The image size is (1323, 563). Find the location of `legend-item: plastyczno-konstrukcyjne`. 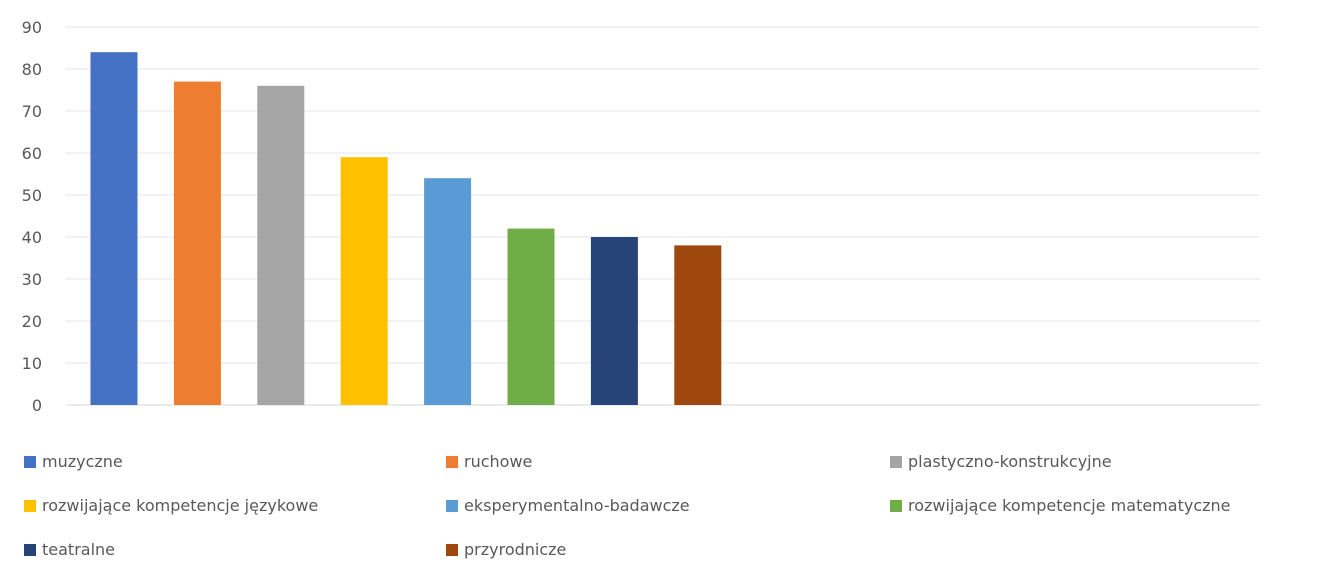

legend-item: plastyczno-konstrukcyjne is located at coordinates (1001, 461).